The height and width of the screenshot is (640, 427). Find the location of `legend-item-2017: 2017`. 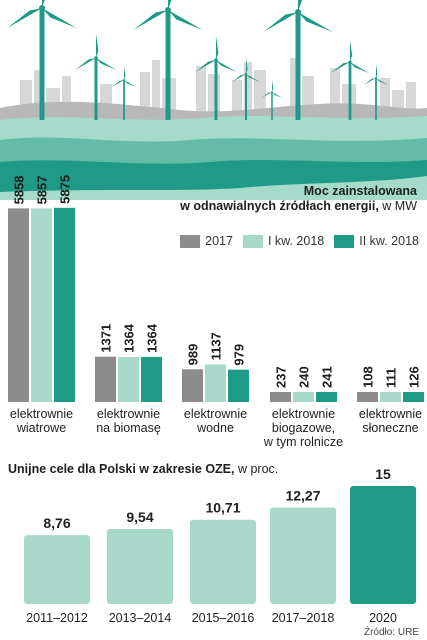

legend-item-2017: 2017 is located at coordinates (206, 241).